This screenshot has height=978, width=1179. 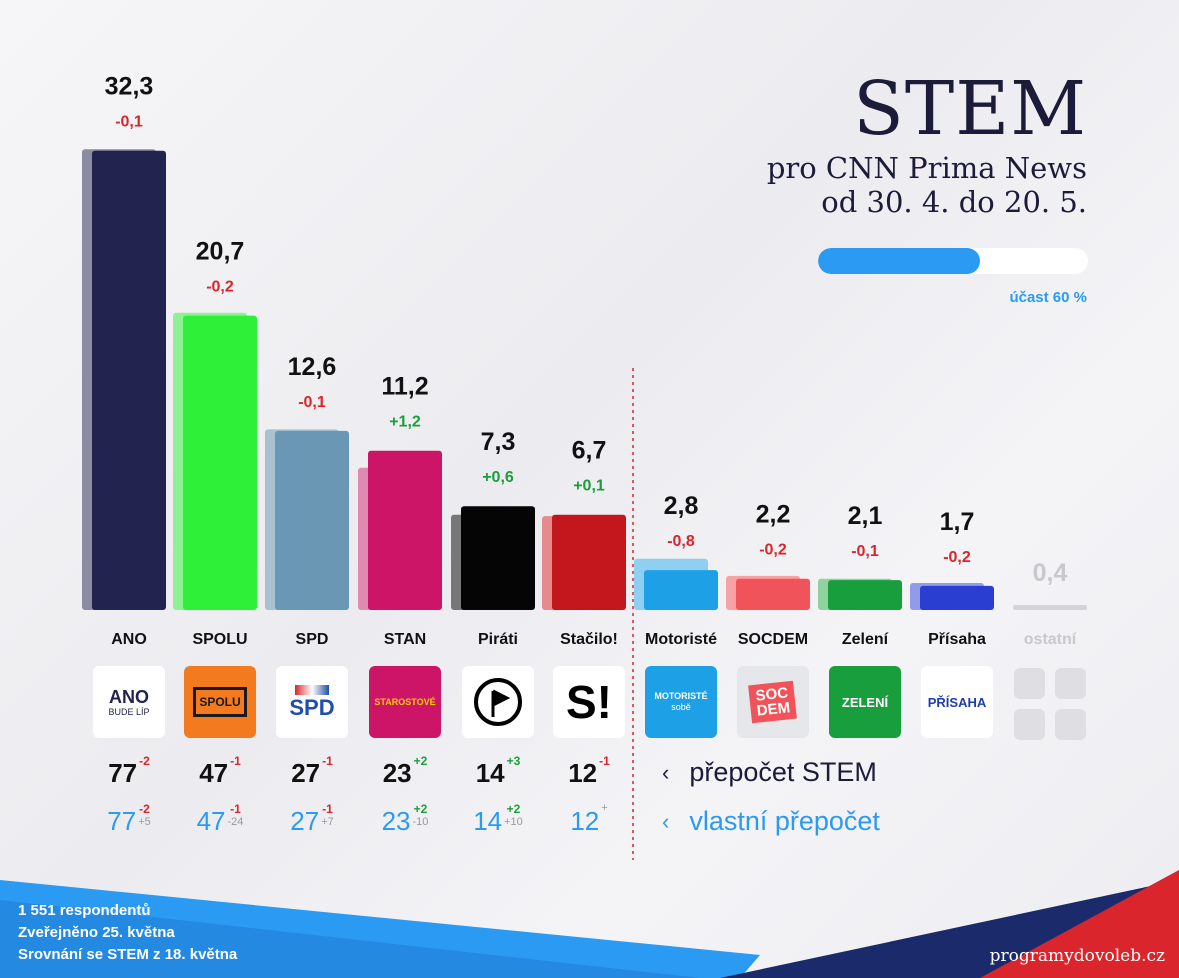 What do you see at coordinates (774, 709) in the screenshot?
I see `logo-text-2: DEM` at bounding box center [774, 709].